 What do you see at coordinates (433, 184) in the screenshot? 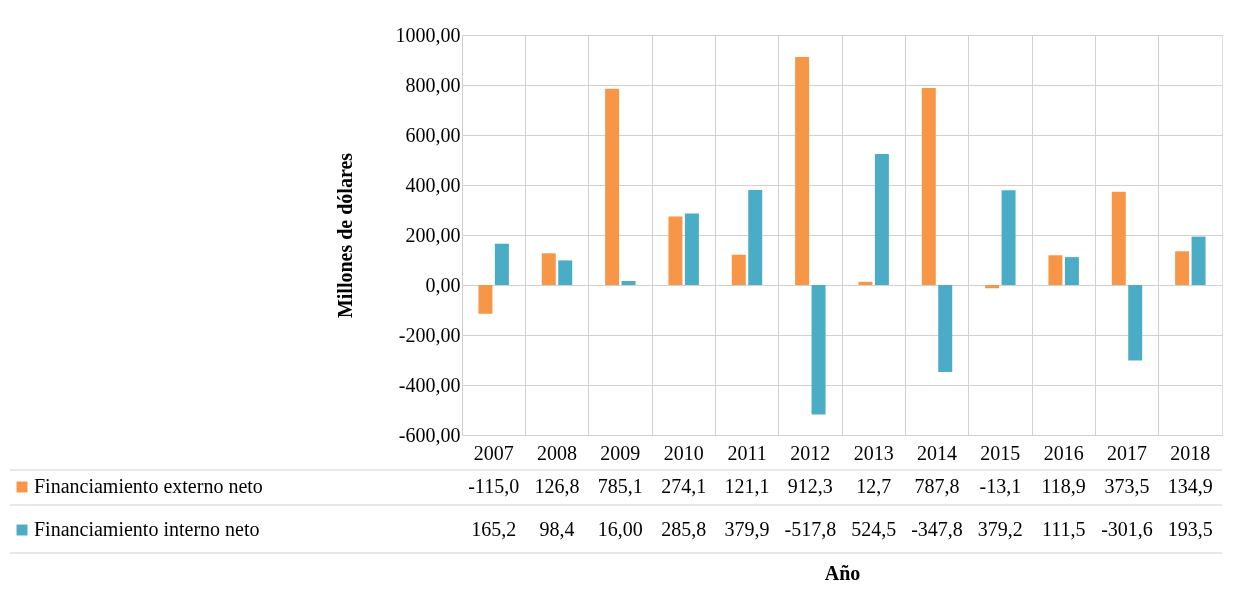
I see `y-tick-label: 400,00` at bounding box center [433, 184].